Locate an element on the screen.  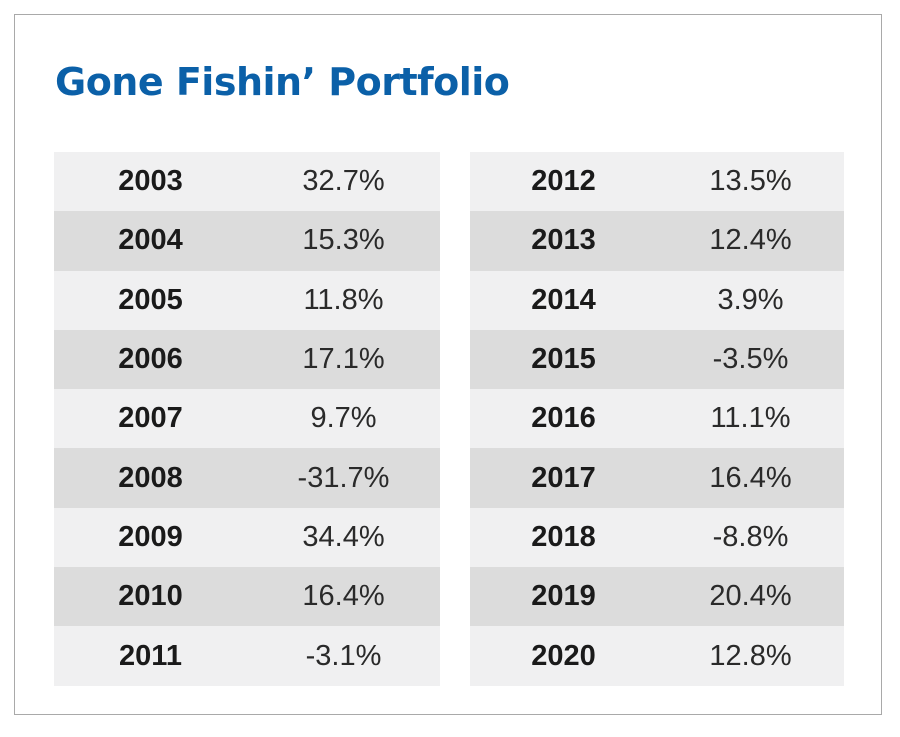
return-cell: 11.8% is located at coordinates (343, 299).